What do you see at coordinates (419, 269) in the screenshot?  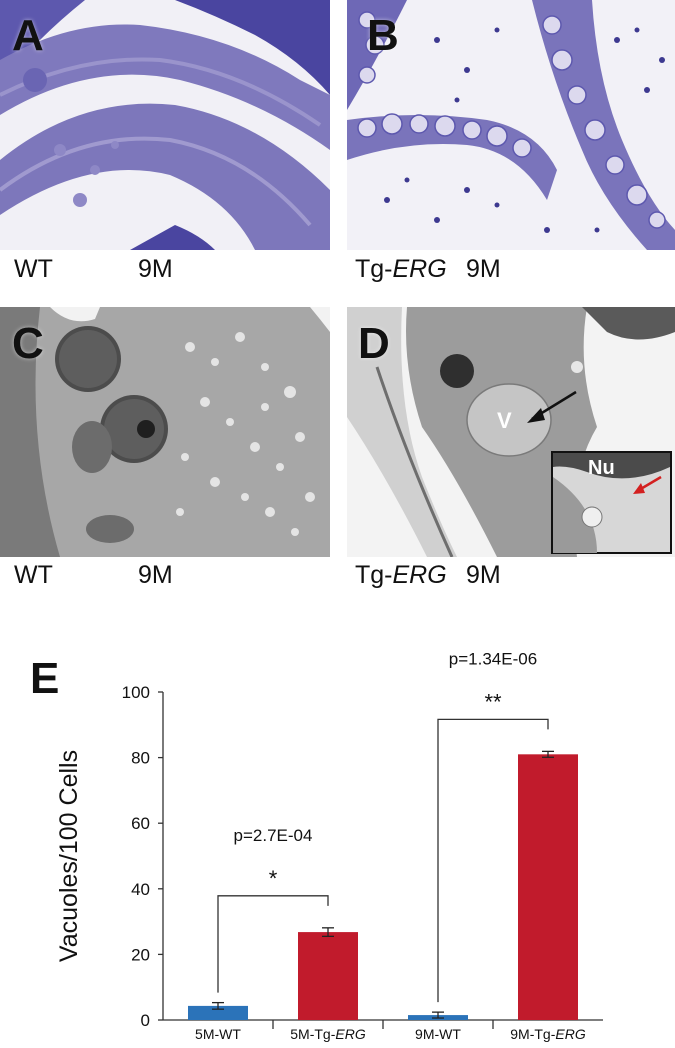 I see `panel-b-genotype-gene: ERG` at bounding box center [419, 269].